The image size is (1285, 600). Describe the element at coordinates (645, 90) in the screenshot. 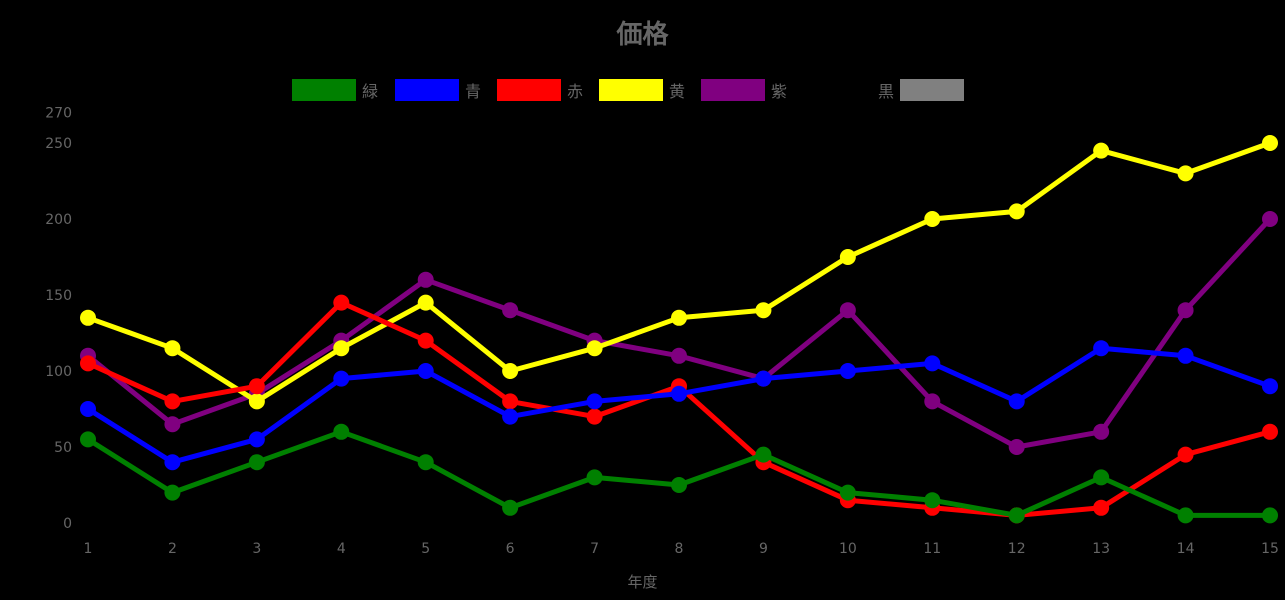

I see `legend-item: 黄` at that location.